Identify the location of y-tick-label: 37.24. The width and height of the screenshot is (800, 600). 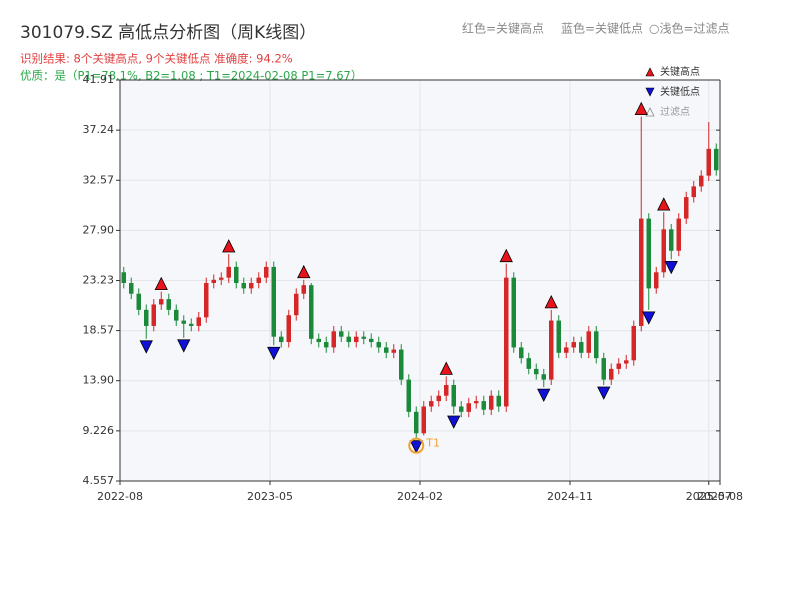
(99, 129).